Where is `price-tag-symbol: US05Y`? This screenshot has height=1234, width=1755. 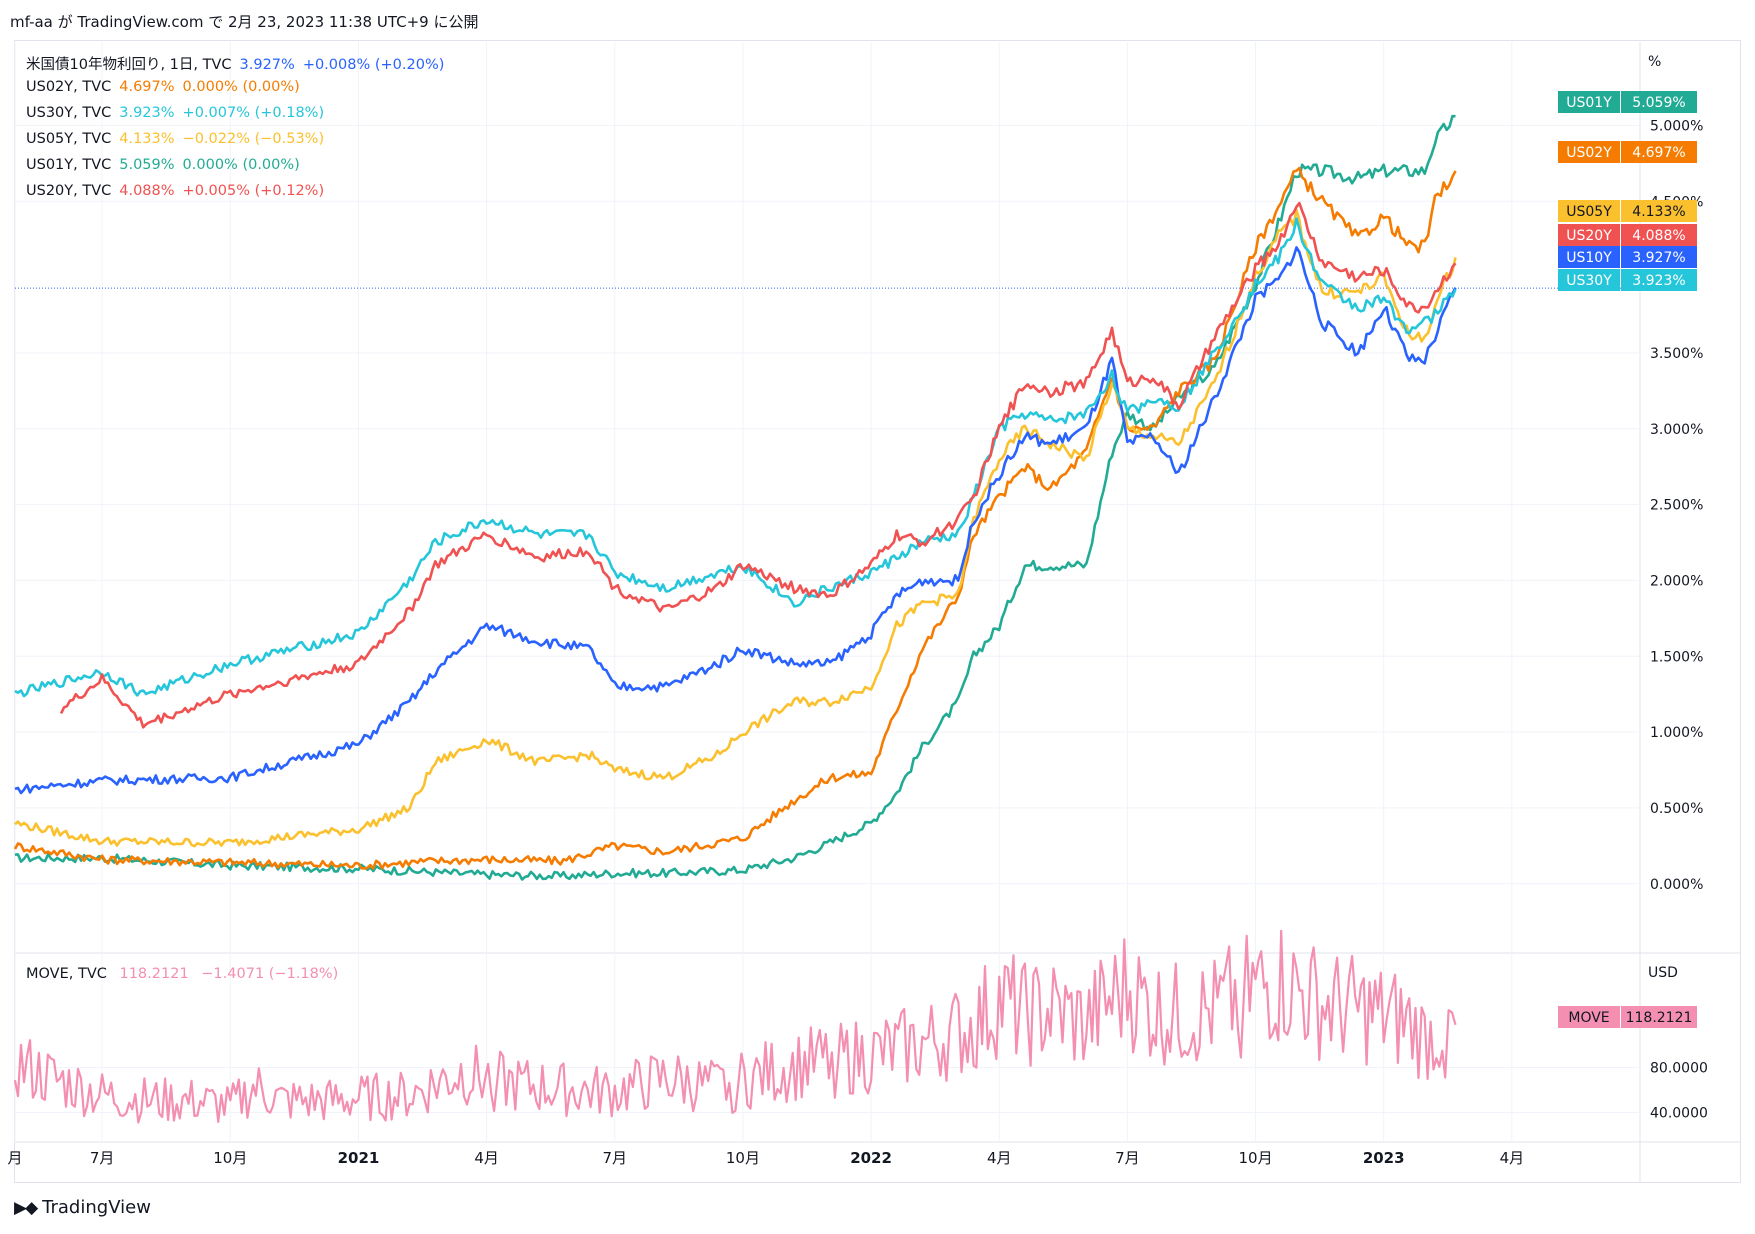
price-tag-symbol: US05Y is located at coordinates (1589, 212).